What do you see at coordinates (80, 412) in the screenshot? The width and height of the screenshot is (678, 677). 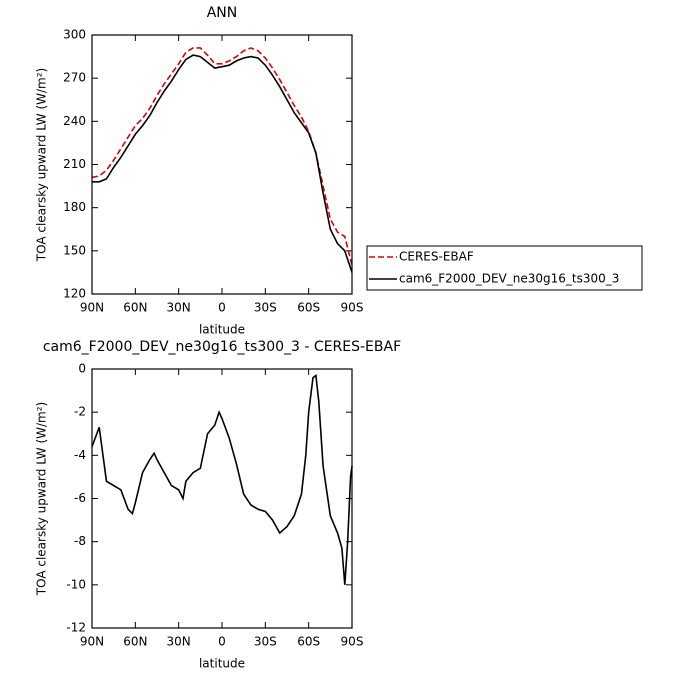 I see `y-tick-label: -2` at bounding box center [80, 412].